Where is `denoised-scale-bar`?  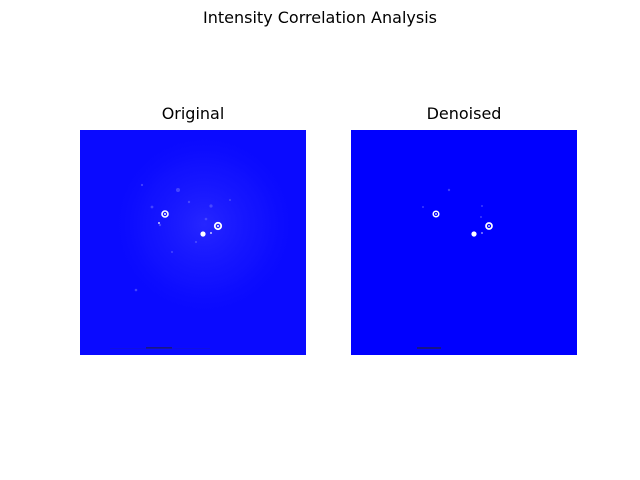 denoised-scale-bar is located at coordinates (429, 348).